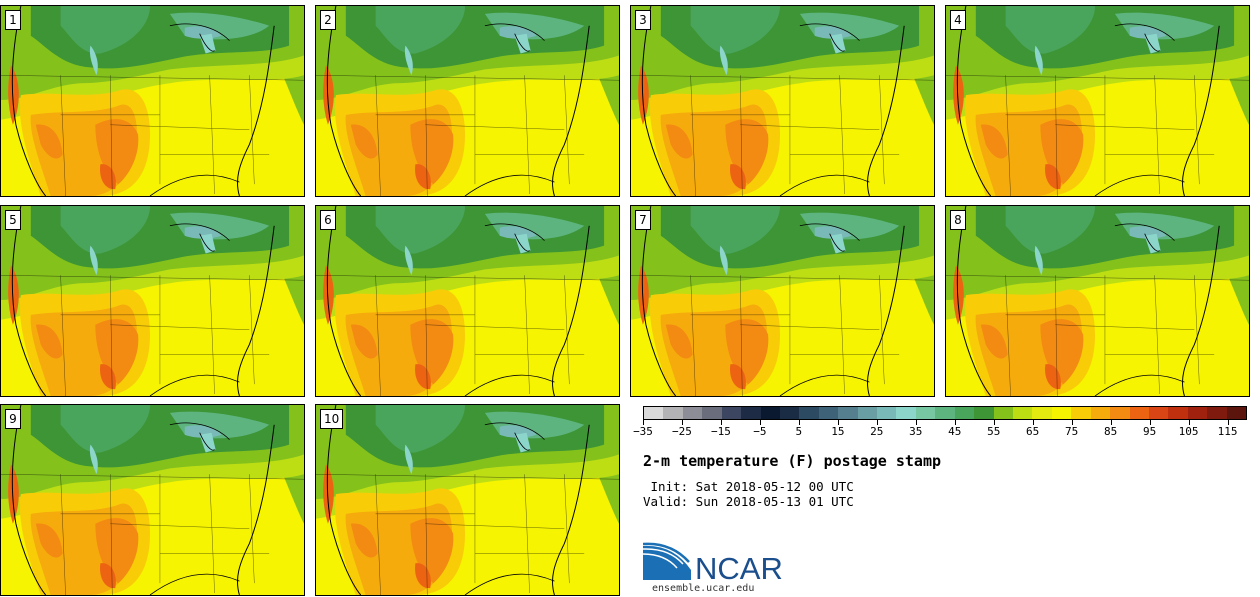  Describe the element at coordinates (916, 431) in the screenshot. I see `colorbar-tick-label: 35` at that location.